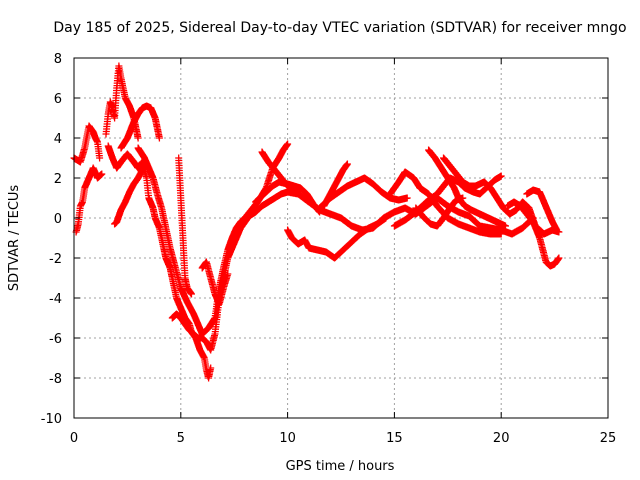 This screenshot has height=480, width=640. What do you see at coordinates (55, 299) in the screenshot?
I see `y-tick-label: -4` at bounding box center [55, 299].